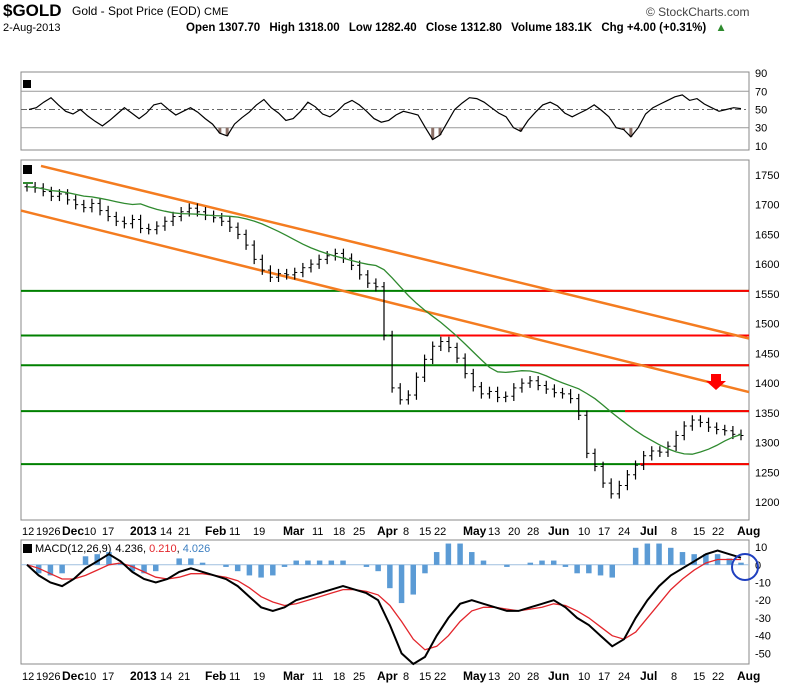  Describe the element at coordinates (767, 206) in the screenshot. I see `price-tick-label: 1700` at that location.